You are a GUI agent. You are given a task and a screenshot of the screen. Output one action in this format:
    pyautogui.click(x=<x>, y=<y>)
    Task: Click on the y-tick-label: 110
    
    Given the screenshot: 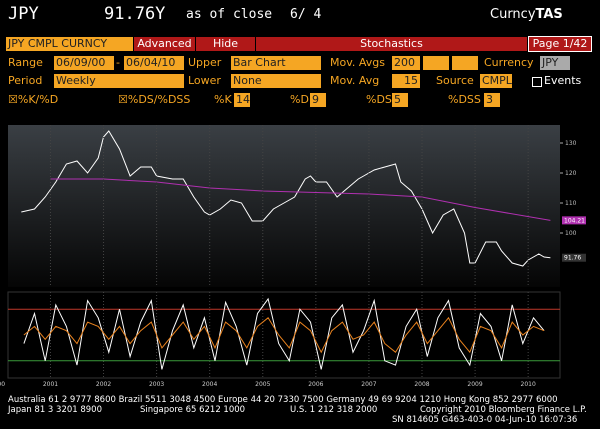 What is the action you would take?
    pyautogui.click(x=571, y=203)
    